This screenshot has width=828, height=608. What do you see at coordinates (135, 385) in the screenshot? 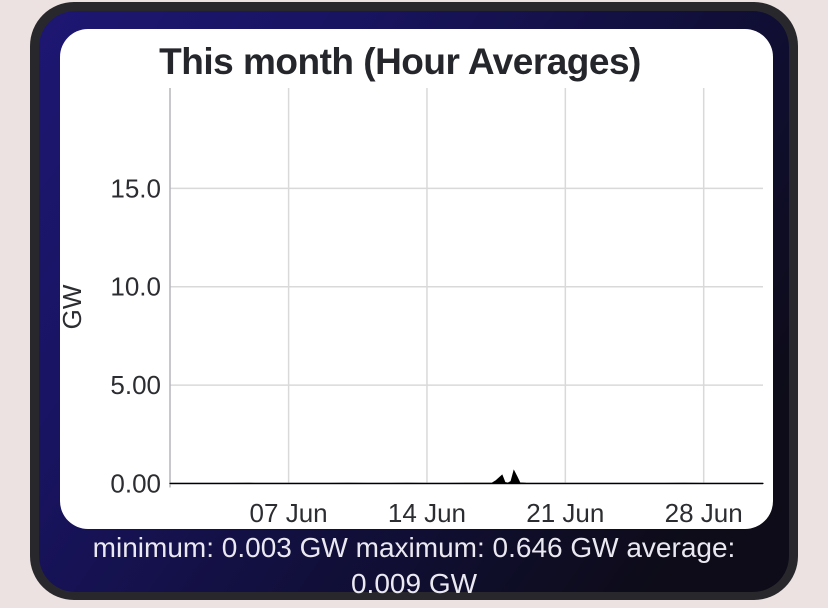
I see `svg-text: 5.00` at bounding box center [135, 385].